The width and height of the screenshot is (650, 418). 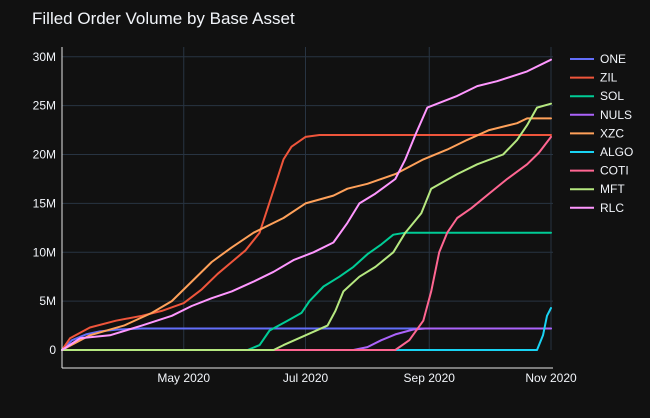 I want to click on legend-item-sol: SOL, so click(x=597, y=96).